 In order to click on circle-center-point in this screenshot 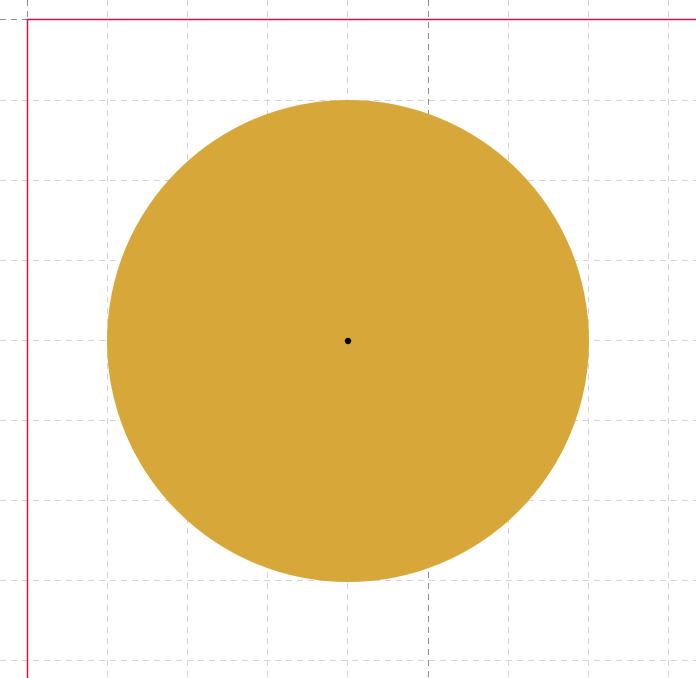, I will do `click(348, 341)`.